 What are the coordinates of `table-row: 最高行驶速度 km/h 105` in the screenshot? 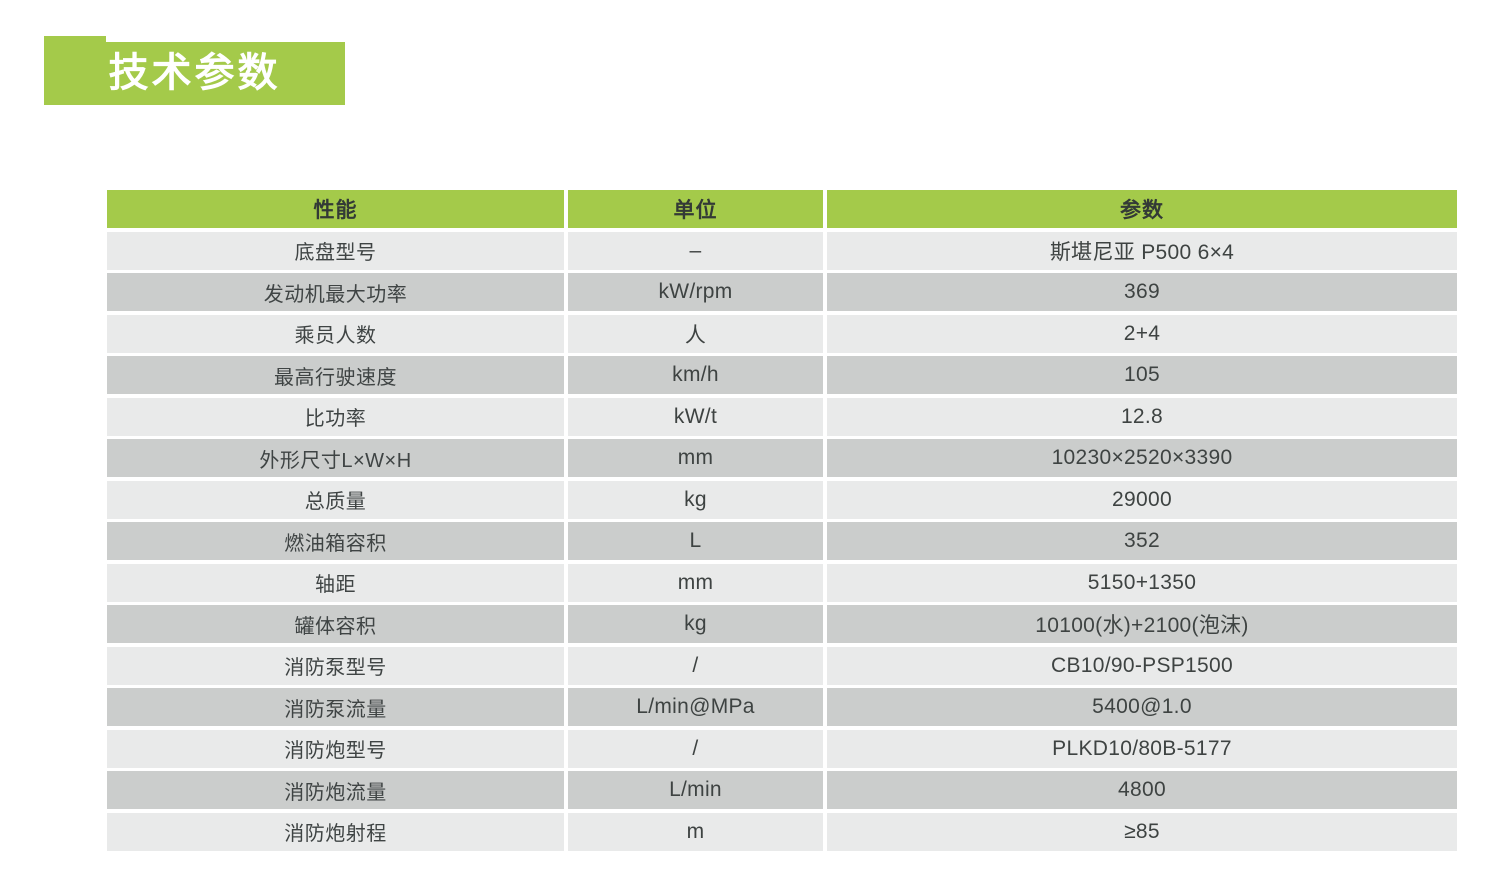 It's located at (782, 375).